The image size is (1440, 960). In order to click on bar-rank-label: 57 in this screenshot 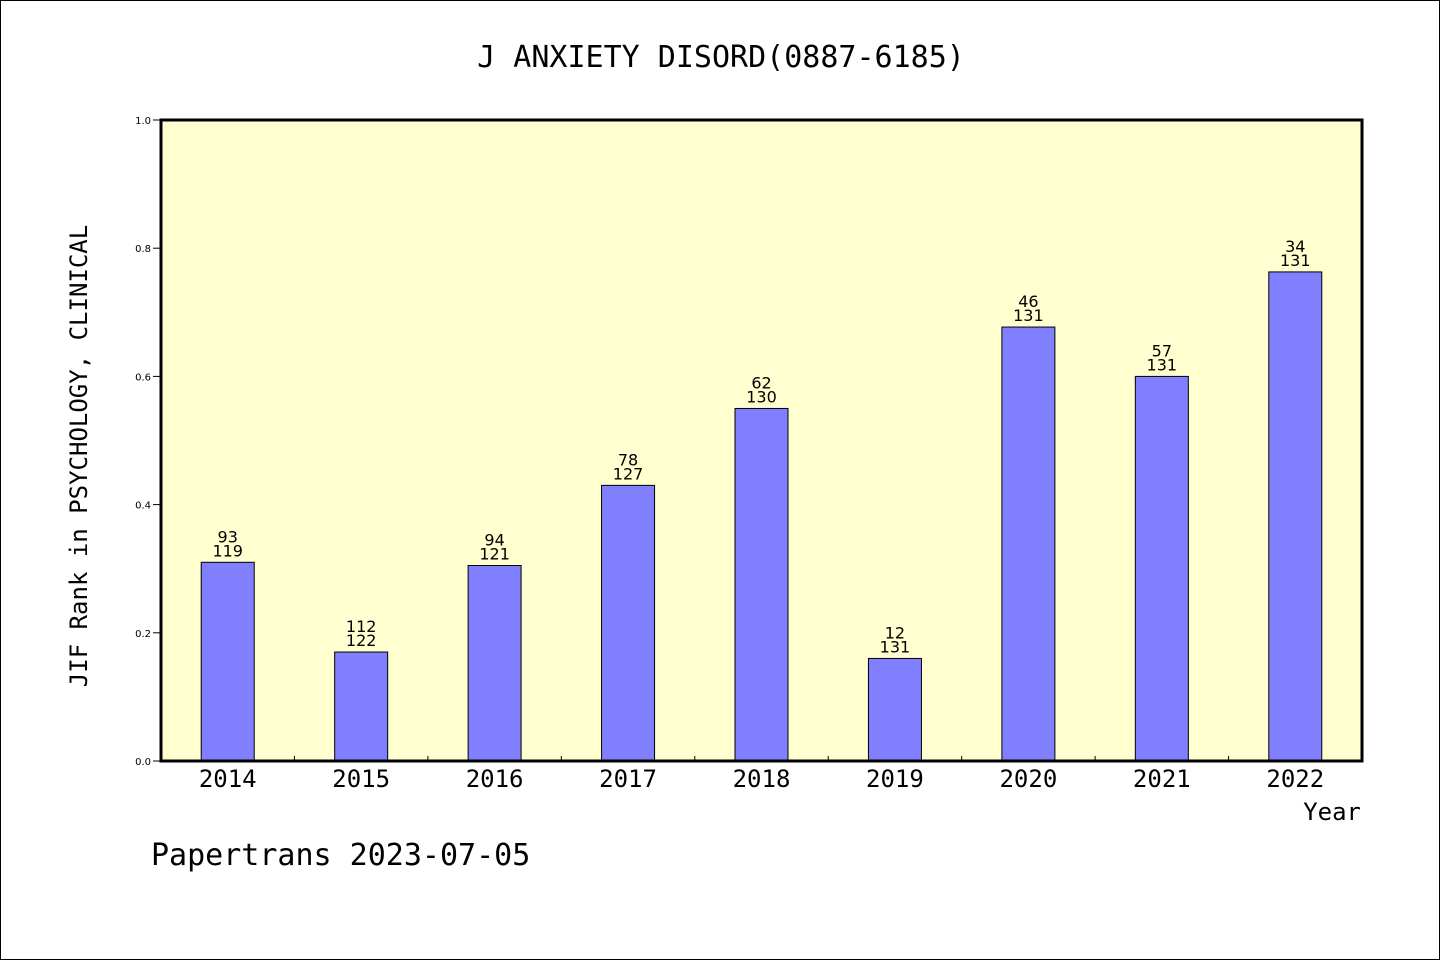, I will do `click(1162, 350)`.